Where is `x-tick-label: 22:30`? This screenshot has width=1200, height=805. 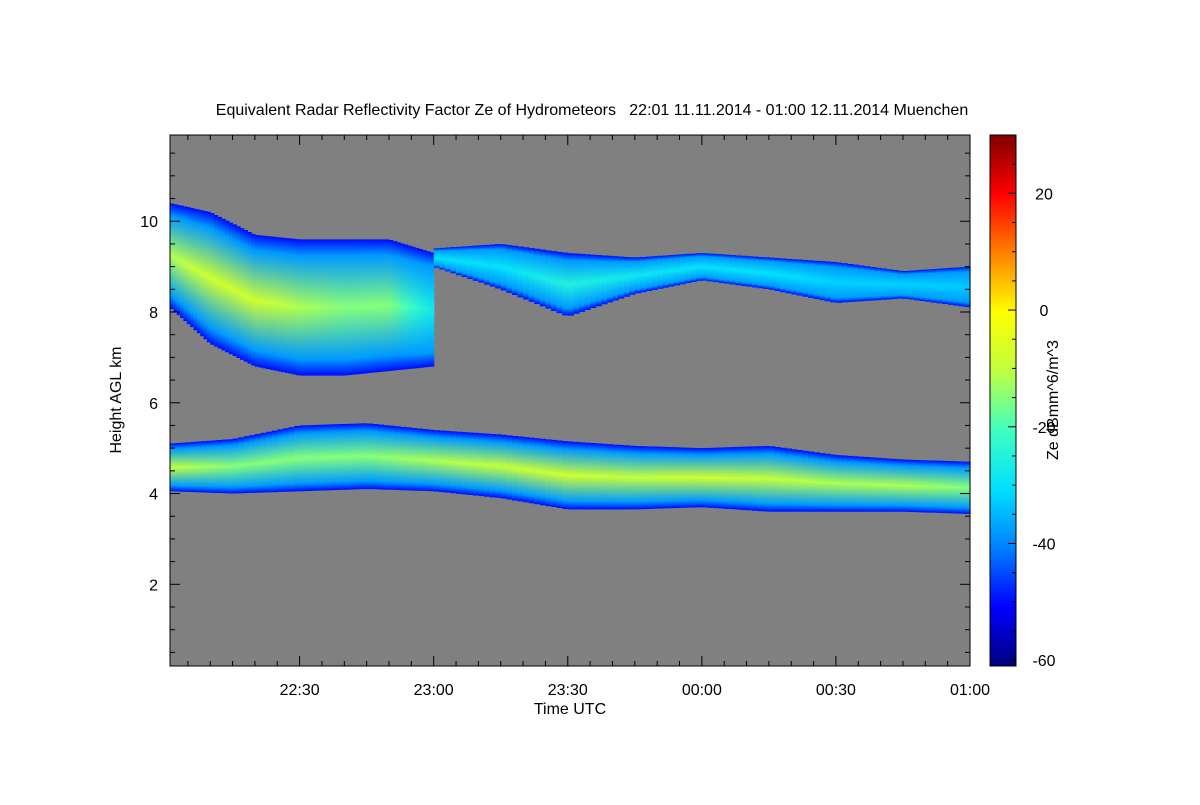 x-tick-label: 22:30 is located at coordinates (300, 690).